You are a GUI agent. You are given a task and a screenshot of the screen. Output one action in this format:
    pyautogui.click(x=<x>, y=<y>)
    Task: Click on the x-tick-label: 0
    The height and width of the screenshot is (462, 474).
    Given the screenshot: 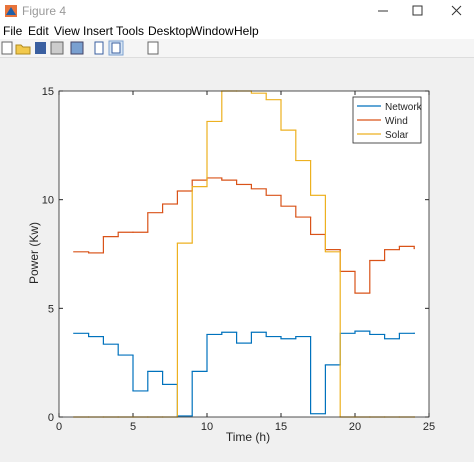 What is the action you would take?
    pyautogui.click(x=59, y=427)
    